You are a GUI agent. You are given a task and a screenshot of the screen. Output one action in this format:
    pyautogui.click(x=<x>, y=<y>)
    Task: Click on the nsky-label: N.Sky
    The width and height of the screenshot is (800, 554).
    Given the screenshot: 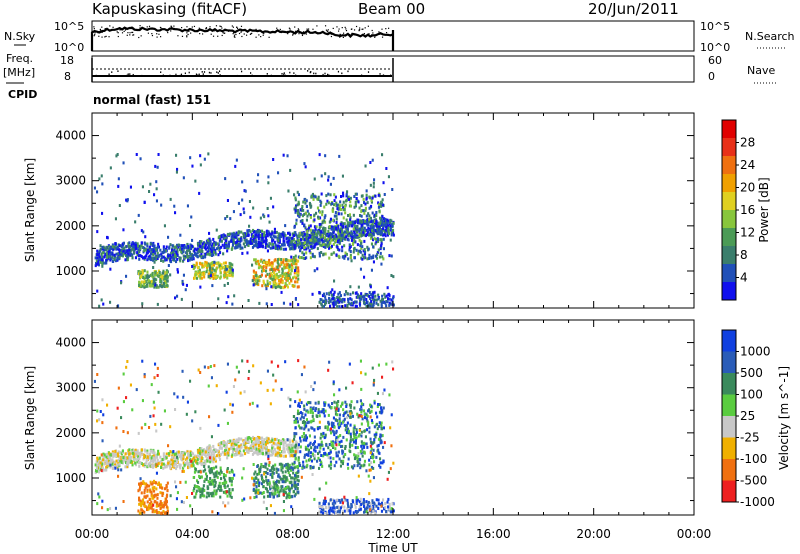 What is the action you would take?
    pyautogui.click(x=20, y=36)
    